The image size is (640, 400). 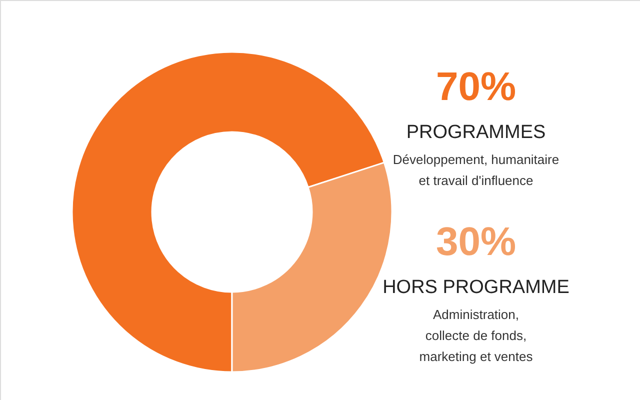 What do you see at coordinates (476, 287) in the screenshot?
I see `slice-label: HORS PROGRAMME` at bounding box center [476, 287].